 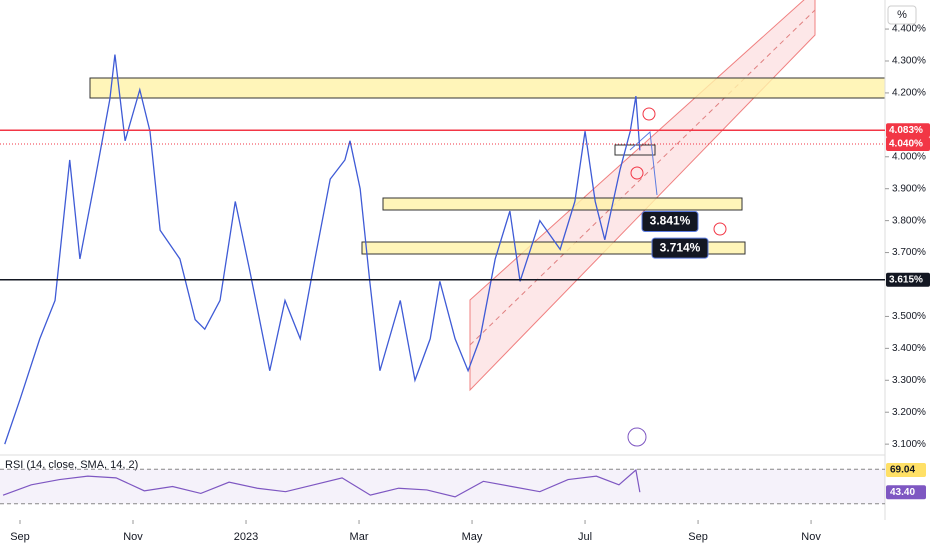 What do you see at coordinates (909, 61) in the screenshot?
I see `y-tick-label: 4.300%` at bounding box center [909, 61].